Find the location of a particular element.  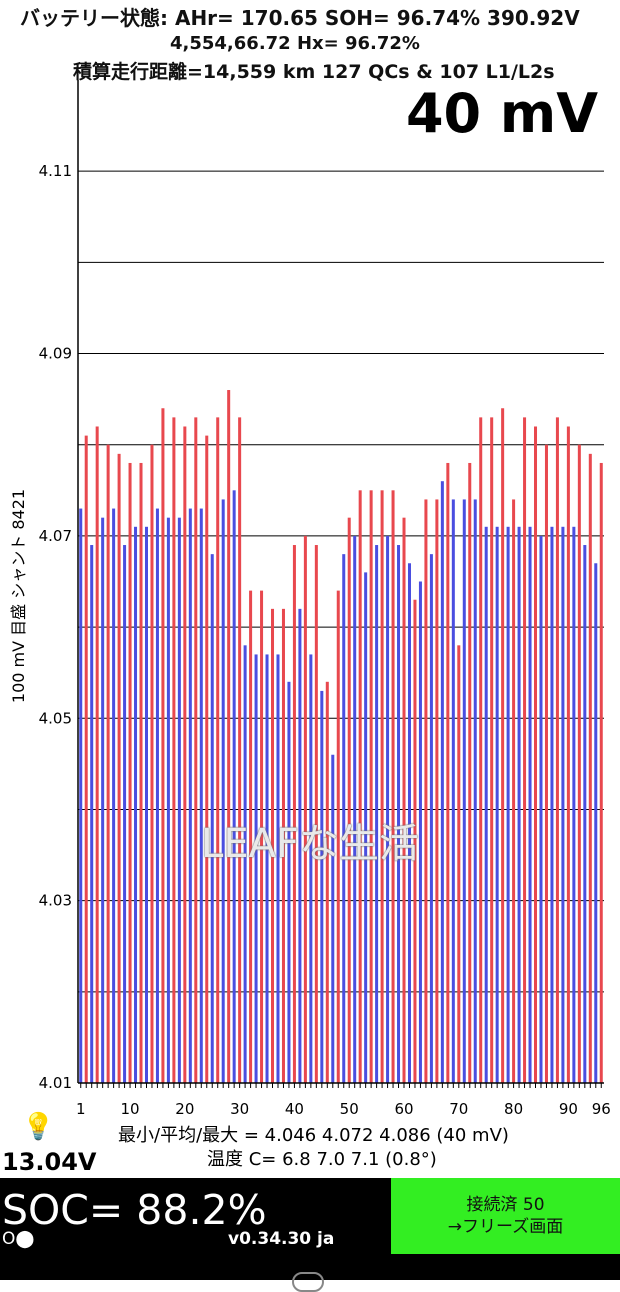

x-tick-label: 80 is located at coordinates (513, 1109).